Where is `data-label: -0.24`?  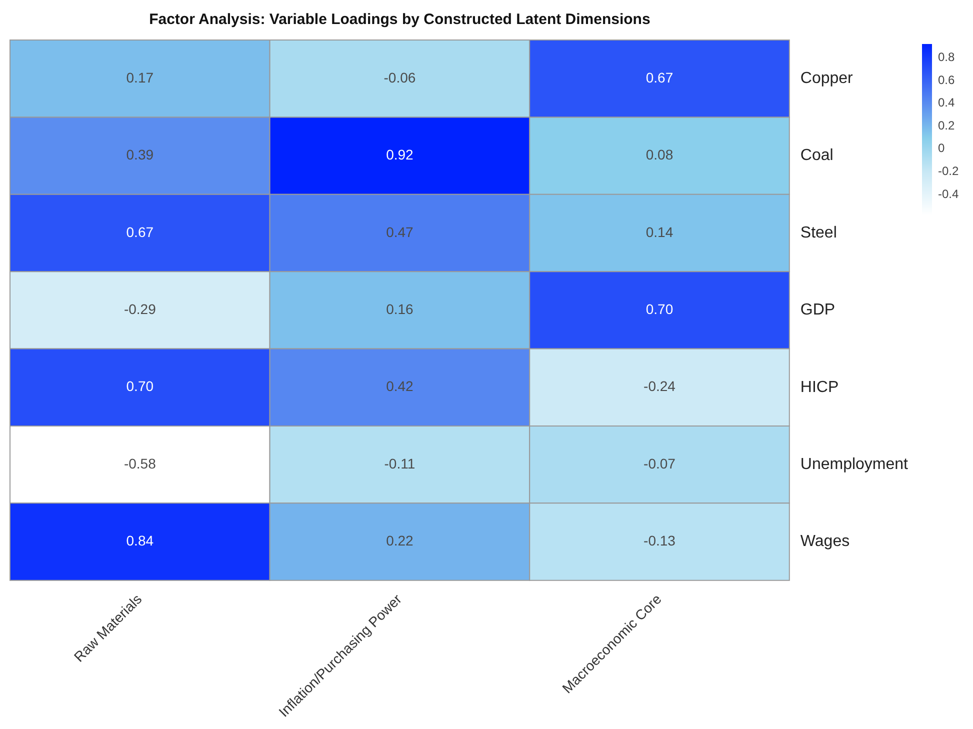 data-label: -0.24 is located at coordinates (660, 386).